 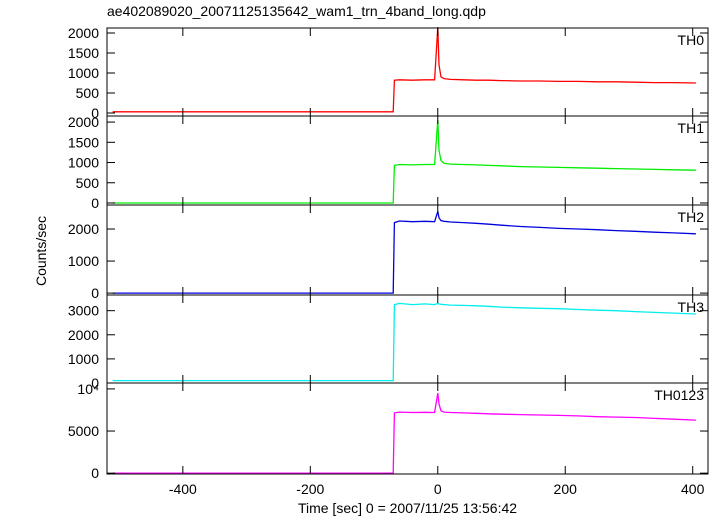 What do you see at coordinates (41, 251) in the screenshot?
I see `y-axis-label: Counts/sec` at bounding box center [41, 251].